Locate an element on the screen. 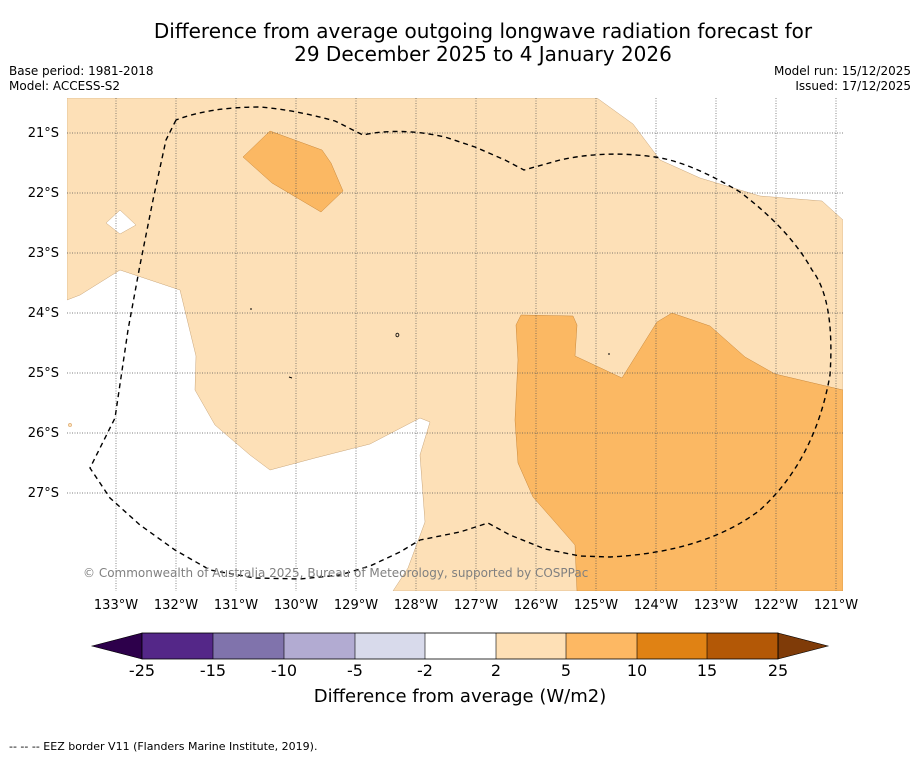 This screenshot has width=919, height=758. model-run: Model run: 15/12/2025 is located at coordinates (842, 71).